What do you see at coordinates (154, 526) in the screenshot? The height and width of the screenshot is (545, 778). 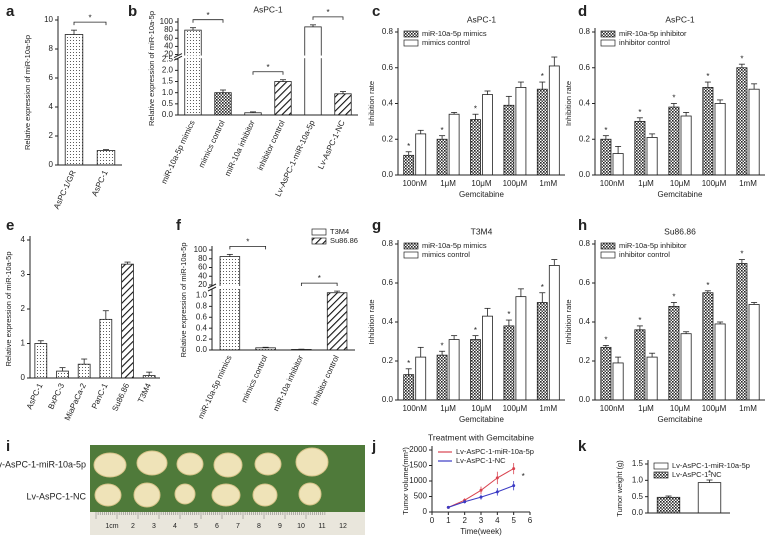 I see `ruler-label: 3` at bounding box center [154, 526].